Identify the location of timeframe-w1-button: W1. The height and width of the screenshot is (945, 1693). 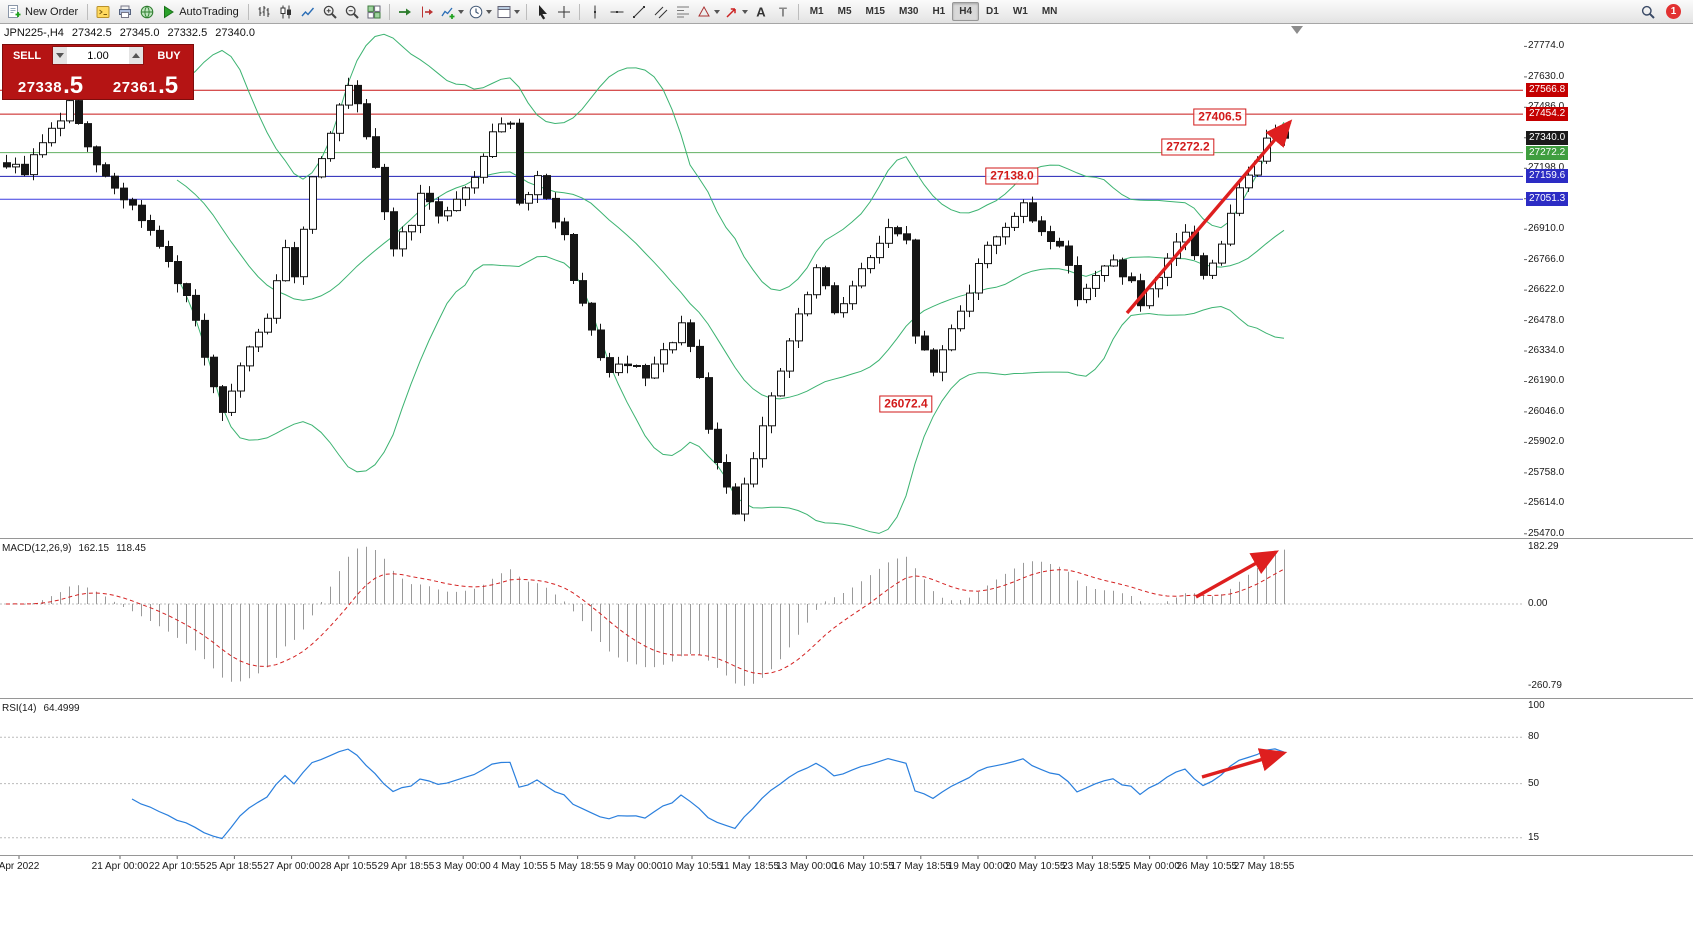
(1020, 11).